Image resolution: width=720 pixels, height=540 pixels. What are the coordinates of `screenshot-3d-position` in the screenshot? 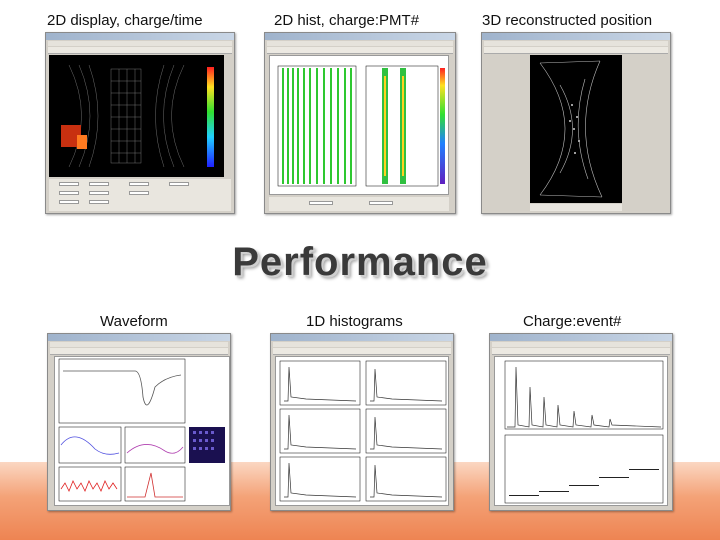 It's located at (576, 123).